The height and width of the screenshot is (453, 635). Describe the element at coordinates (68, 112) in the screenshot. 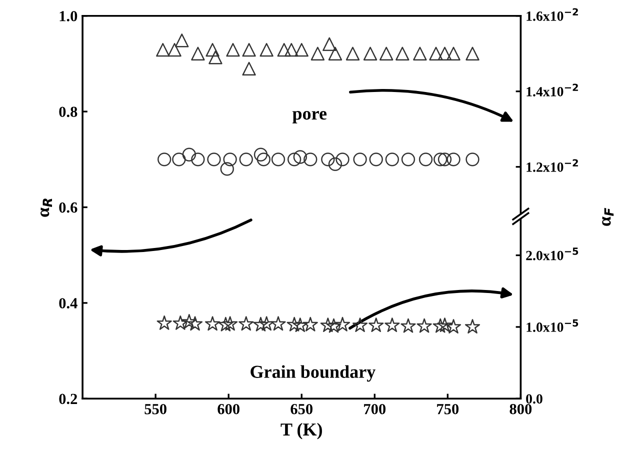

I see `y-tick-label: 0.8` at that location.